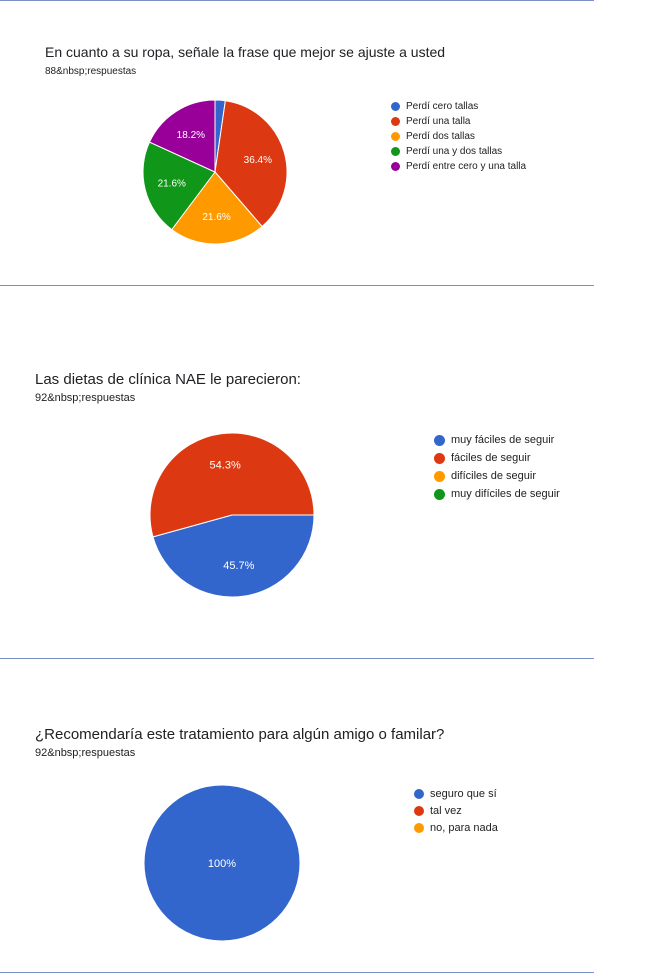  What do you see at coordinates (238, 566) in the screenshot?
I see `pie-data-label: 45.7%` at bounding box center [238, 566].